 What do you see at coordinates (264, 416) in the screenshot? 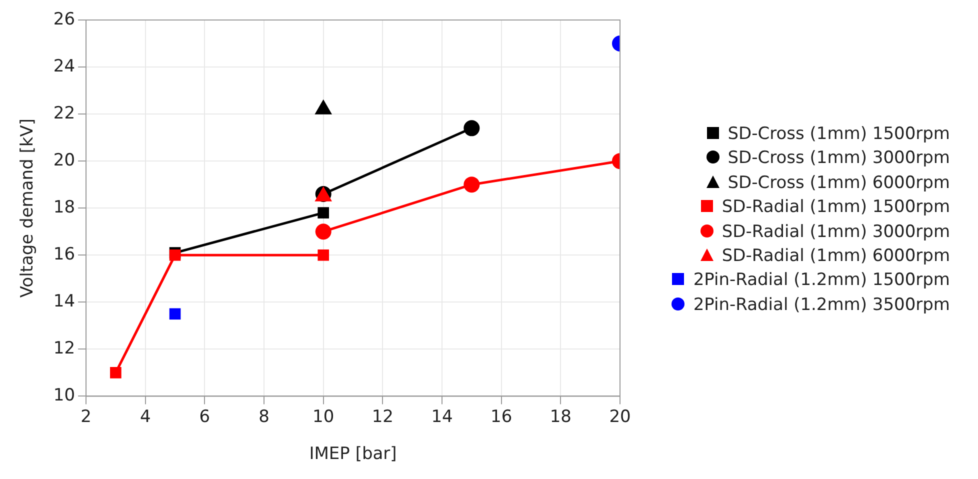
I see `x-tick-label: 8` at bounding box center [264, 416].